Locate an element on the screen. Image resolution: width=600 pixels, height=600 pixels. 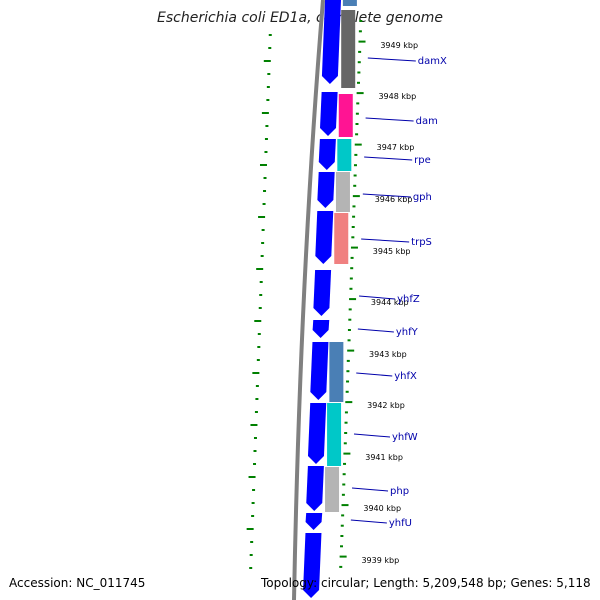
gene-label-yhfY: yhfY is located at coordinates (407, 332).